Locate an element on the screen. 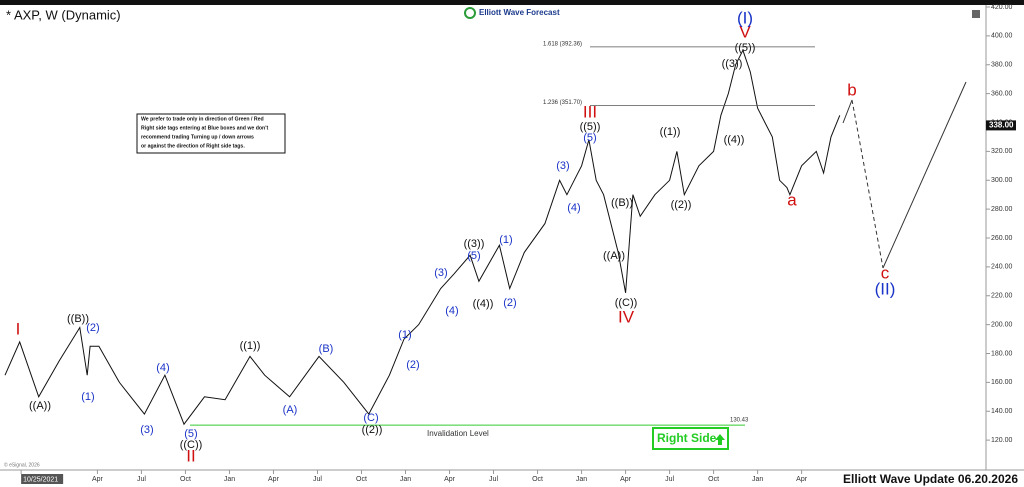  last-price-label: 338.00 is located at coordinates (1001, 124).